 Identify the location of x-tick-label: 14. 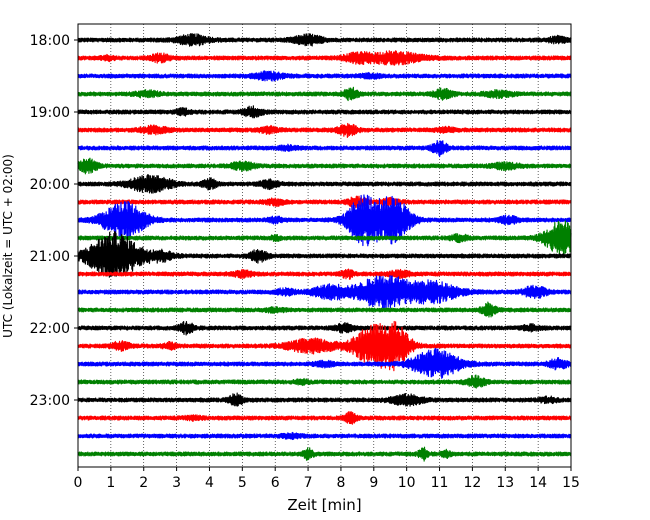
(538, 483).